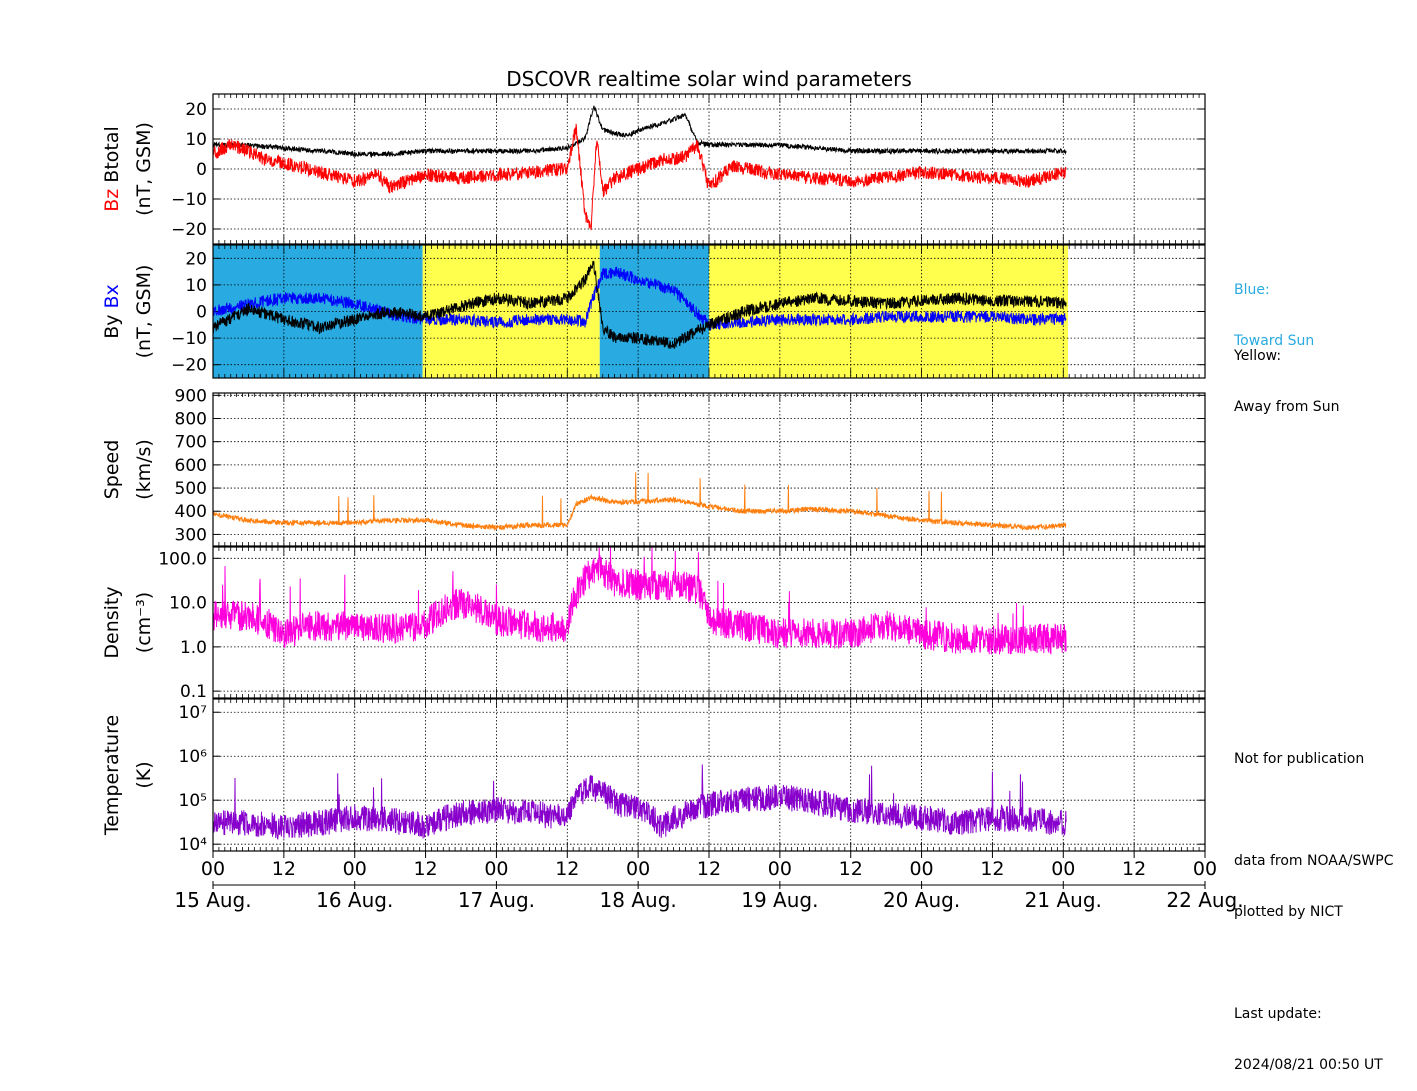 The width and height of the screenshot is (1417, 1091). What do you see at coordinates (1252, 290) in the screenshot?
I see `toward-sun-note-line1: Blue:` at bounding box center [1252, 290].